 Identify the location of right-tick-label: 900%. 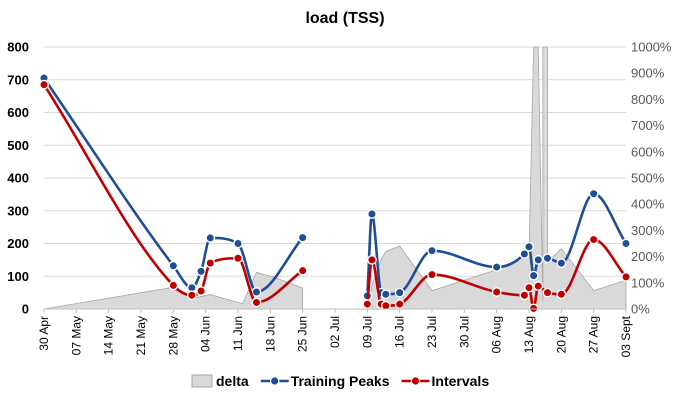
(648, 73).